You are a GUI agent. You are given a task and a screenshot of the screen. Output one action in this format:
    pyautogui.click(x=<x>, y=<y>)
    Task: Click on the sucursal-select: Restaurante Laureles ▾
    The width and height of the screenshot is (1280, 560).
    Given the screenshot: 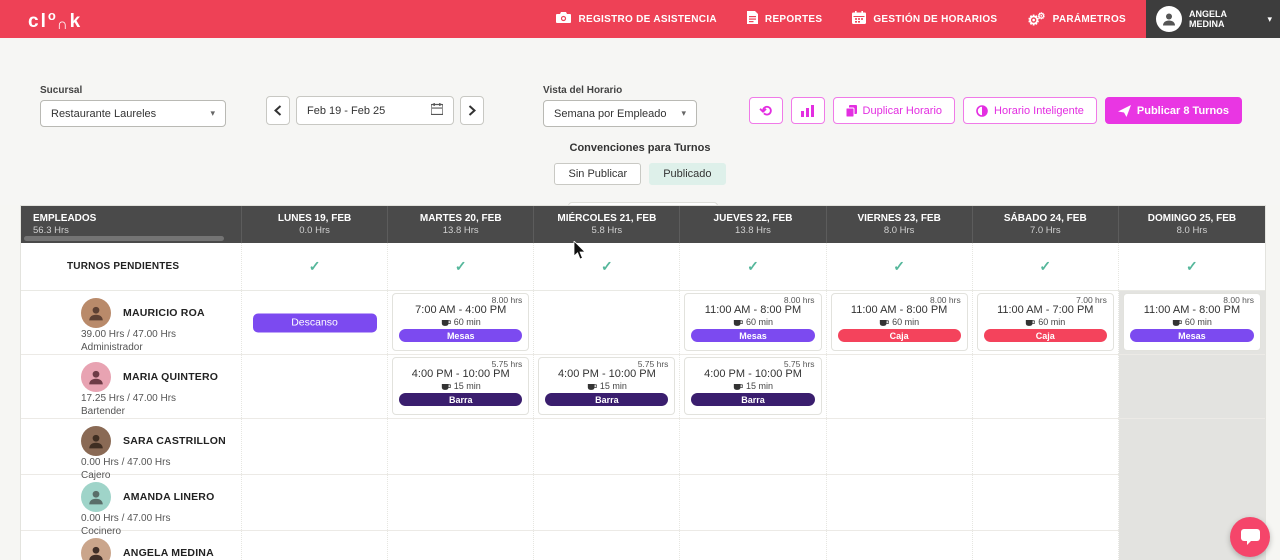 What is the action you would take?
    pyautogui.click(x=133, y=113)
    